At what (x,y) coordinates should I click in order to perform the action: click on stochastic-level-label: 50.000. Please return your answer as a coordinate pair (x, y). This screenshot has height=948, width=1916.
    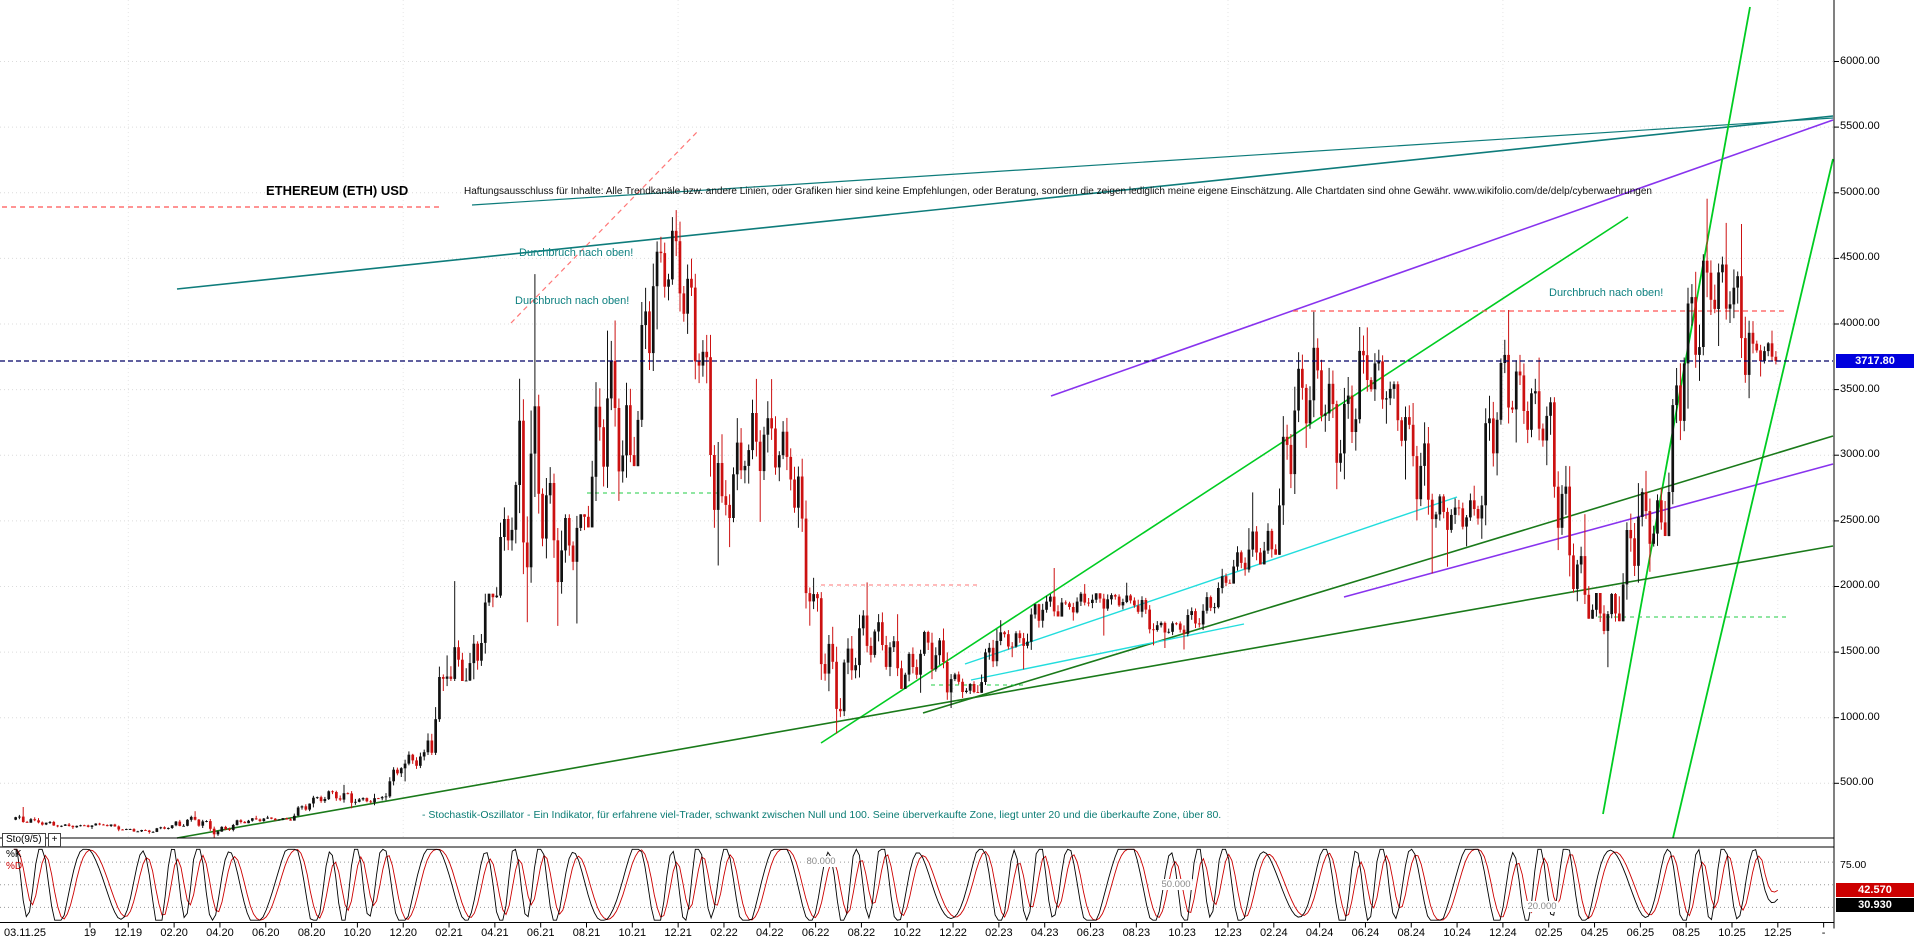
    Looking at the image, I should click on (1176, 884).